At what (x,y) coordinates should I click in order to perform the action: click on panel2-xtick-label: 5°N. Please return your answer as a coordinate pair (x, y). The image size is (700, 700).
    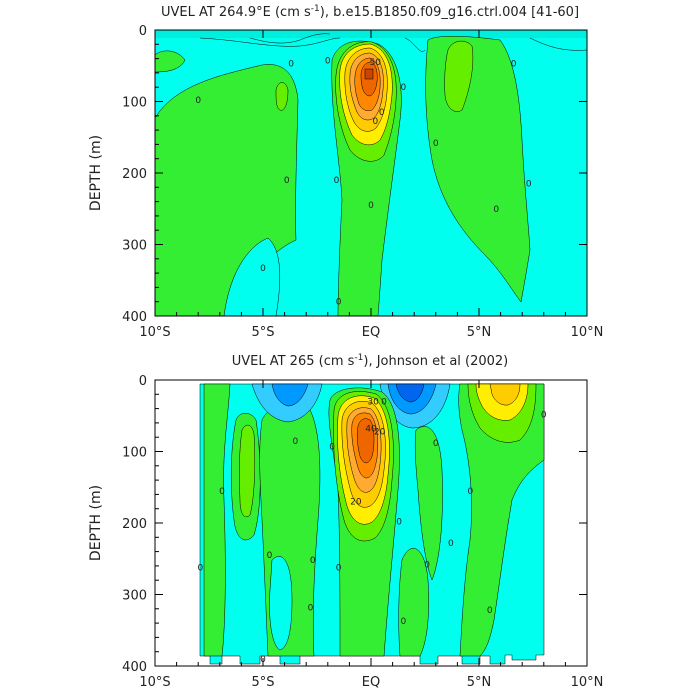
    Looking at the image, I should click on (479, 682).